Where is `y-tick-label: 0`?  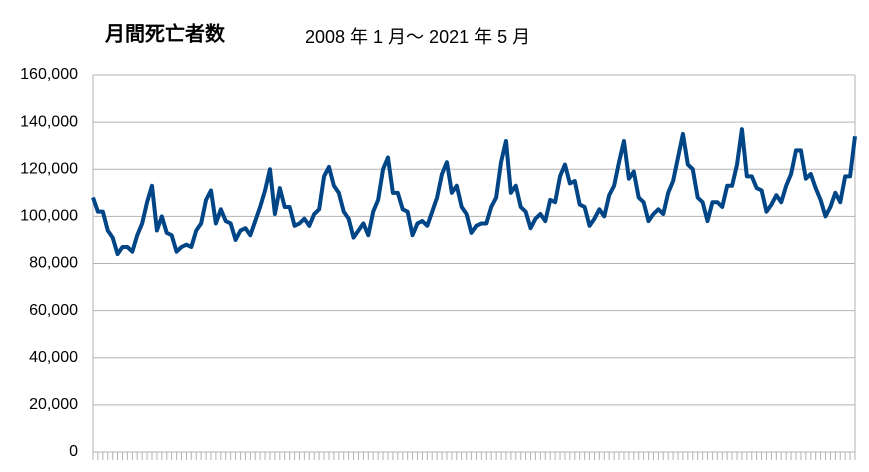 y-tick-label: 0 is located at coordinates (73, 451).